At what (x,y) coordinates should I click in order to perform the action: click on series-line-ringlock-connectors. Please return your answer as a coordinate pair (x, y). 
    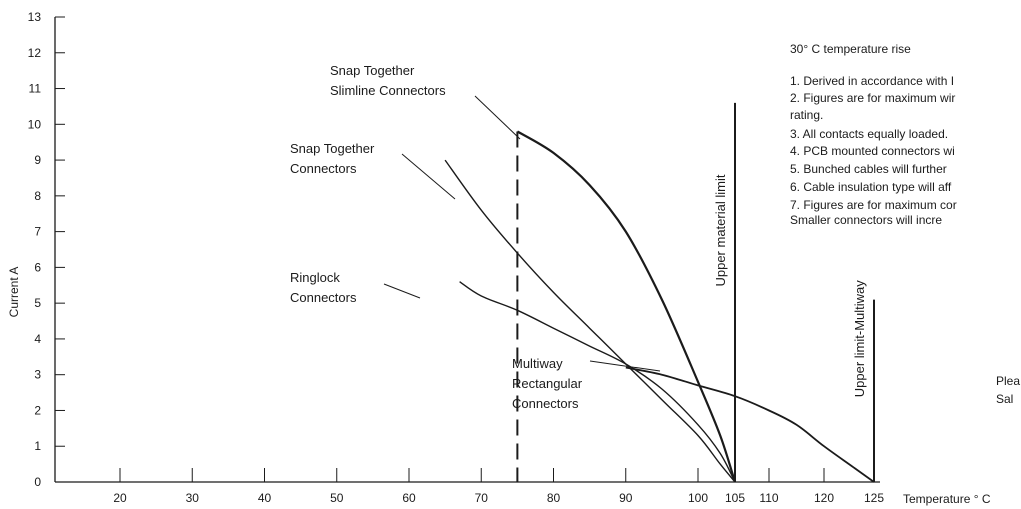
    Looking at the image, I should click on (597, 382).